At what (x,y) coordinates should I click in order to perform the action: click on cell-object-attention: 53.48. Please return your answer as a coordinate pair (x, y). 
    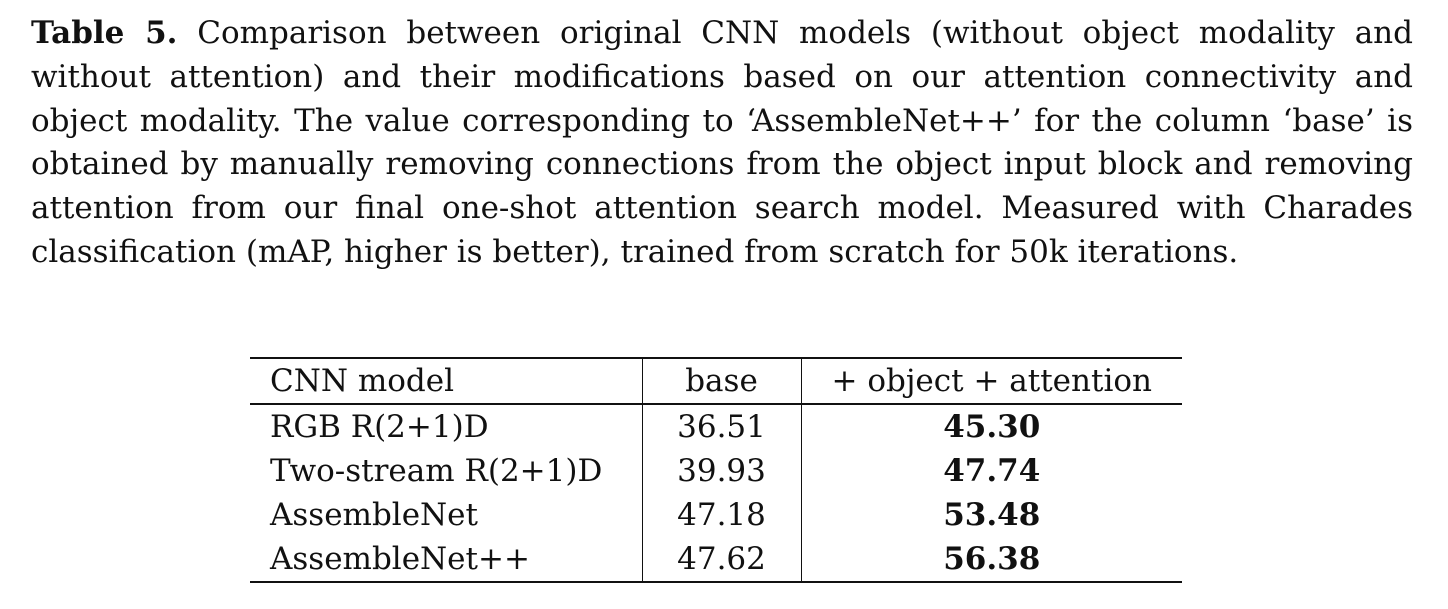
    Looking at the image, I should click on (992, 515).